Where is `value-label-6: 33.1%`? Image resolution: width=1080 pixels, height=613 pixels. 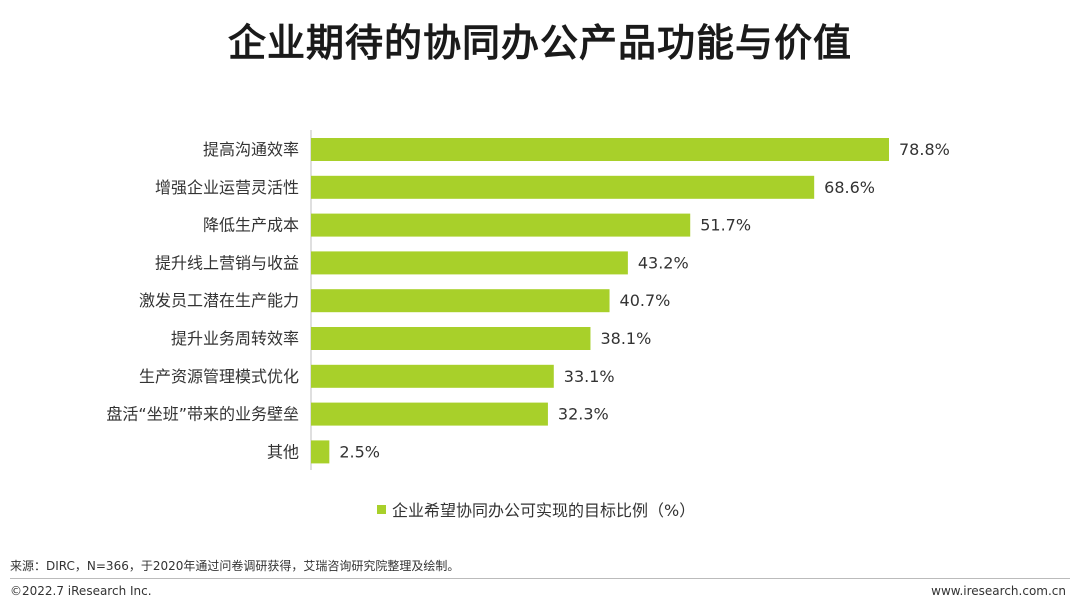
value-label-6: 33.1% is located at coordinates (589, 376).